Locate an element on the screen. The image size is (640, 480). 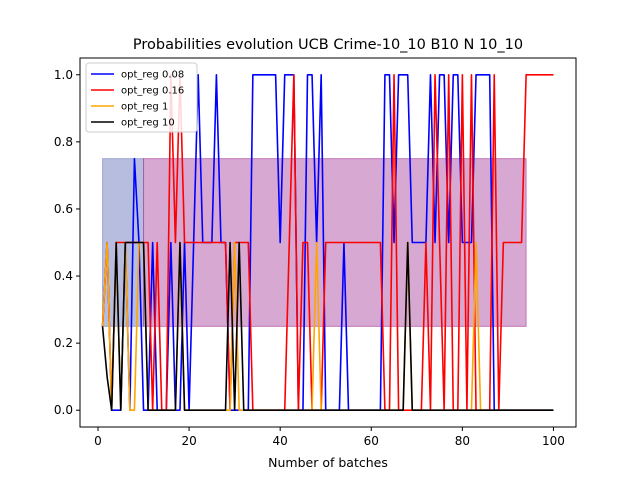
y-tick-label: 0.6 is located at coordinates (63, 209).